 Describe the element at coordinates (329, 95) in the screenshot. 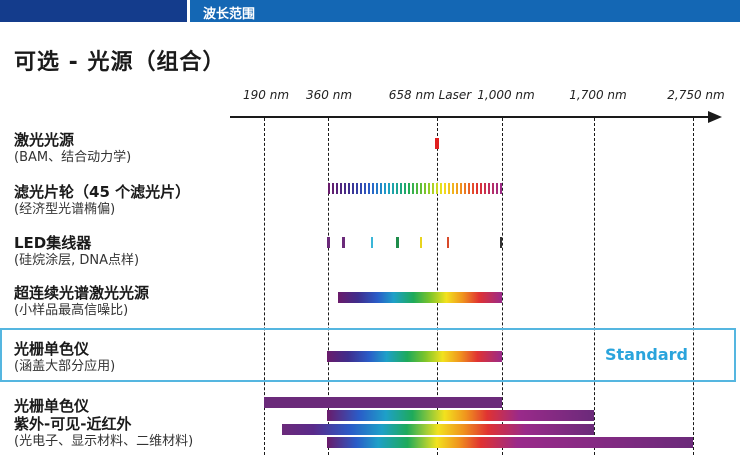

I see `tick-360: 360 nm` at that location.